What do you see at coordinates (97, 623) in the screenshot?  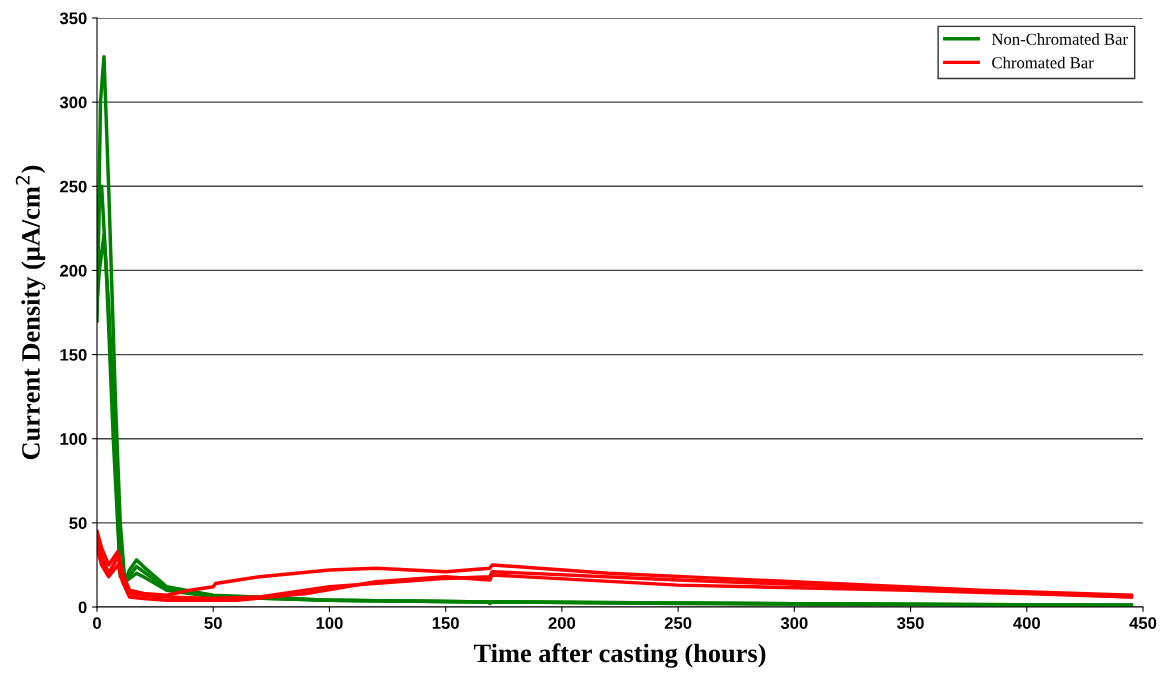 I see `x-tick-label: 0` at bounding box center [97, 623].